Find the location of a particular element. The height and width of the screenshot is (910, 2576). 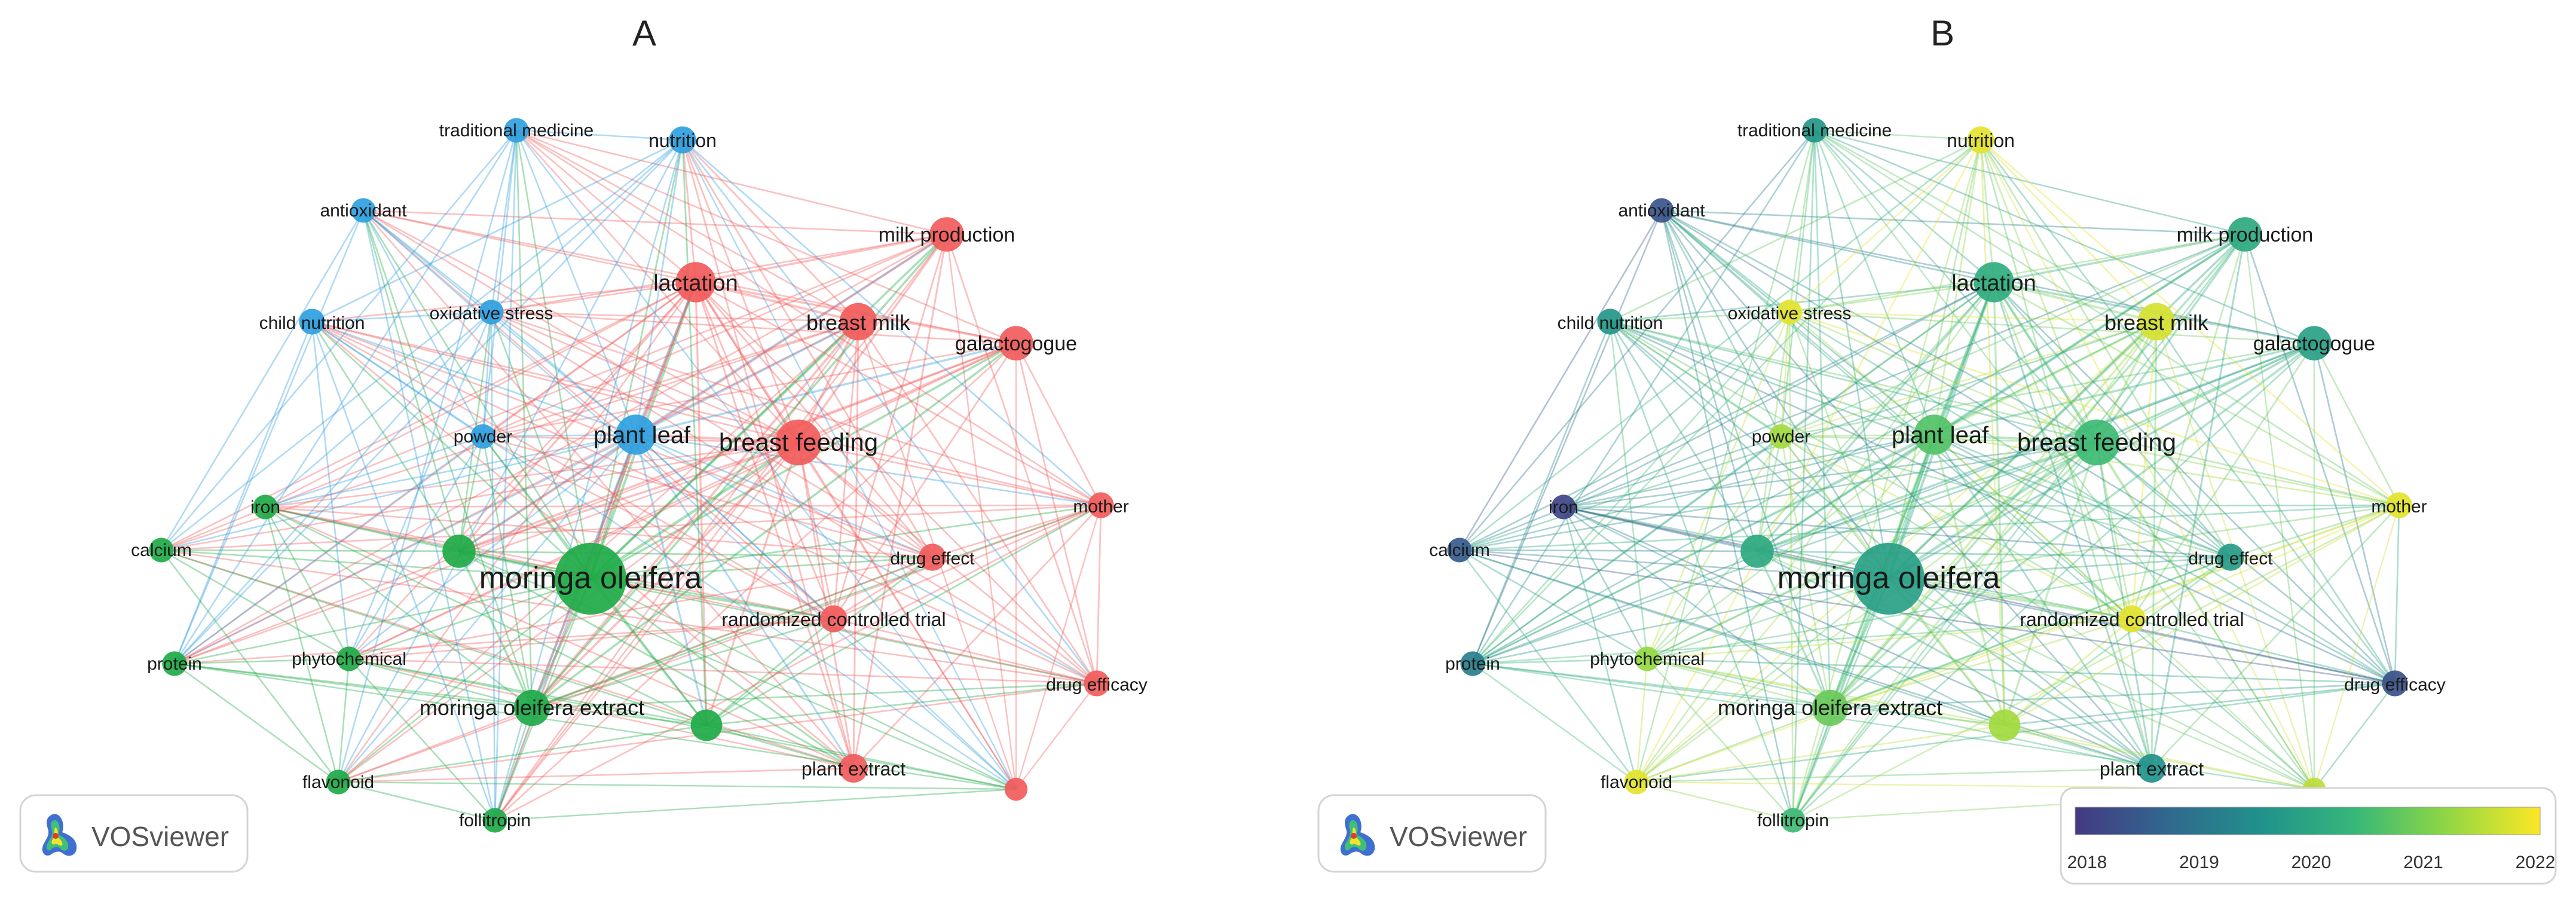

node-label-galacto: galactogogue is located at coordinates (2314, 343).